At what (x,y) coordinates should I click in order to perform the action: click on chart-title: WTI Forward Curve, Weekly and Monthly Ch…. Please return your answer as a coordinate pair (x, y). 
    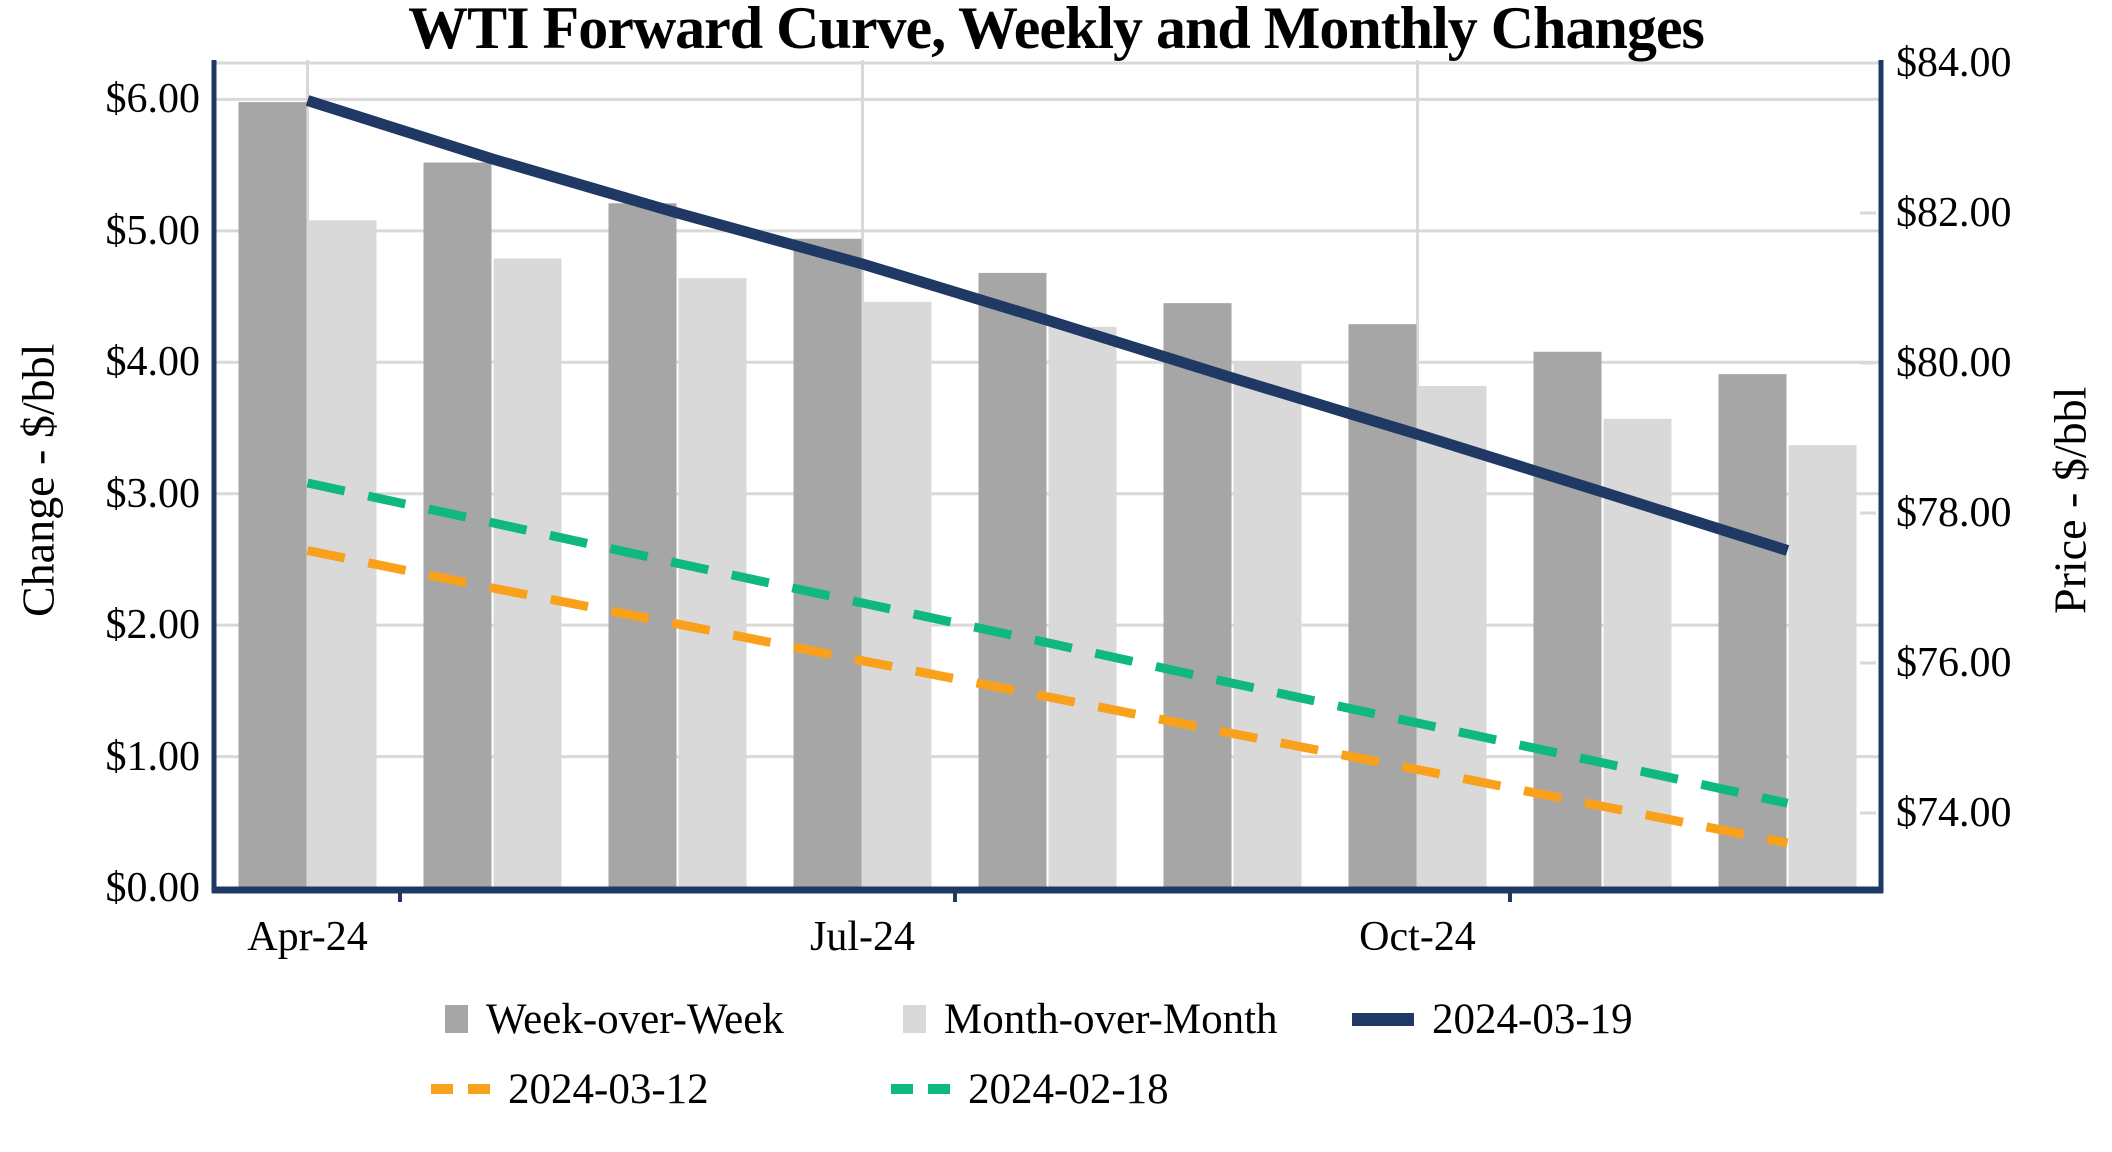
    Looking at the image, I should click on (1056, 30).